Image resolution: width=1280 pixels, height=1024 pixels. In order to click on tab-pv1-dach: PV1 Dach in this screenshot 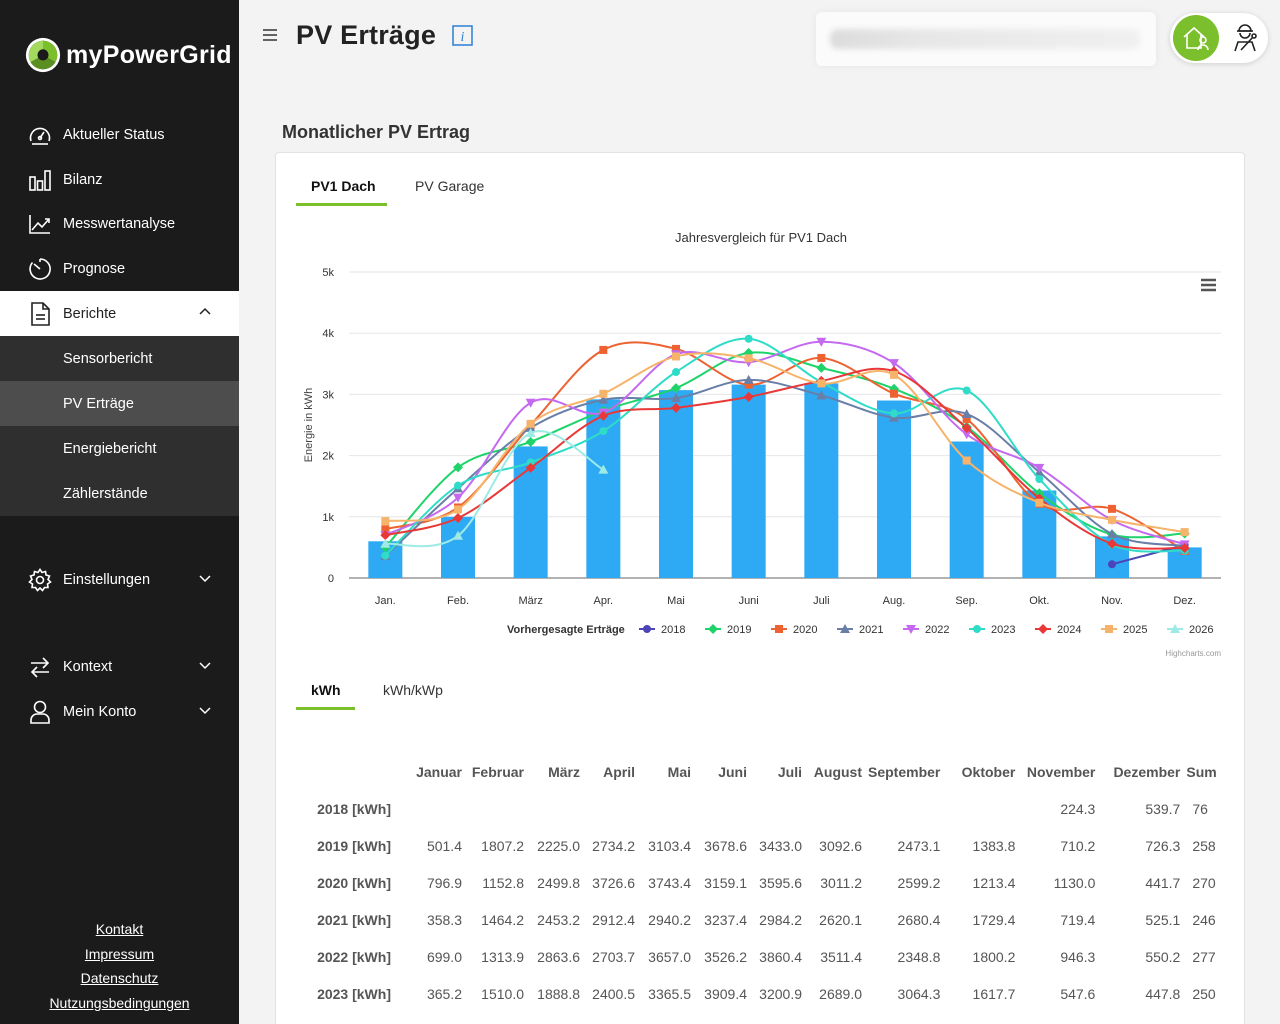, I will do `click(343, 186)`.